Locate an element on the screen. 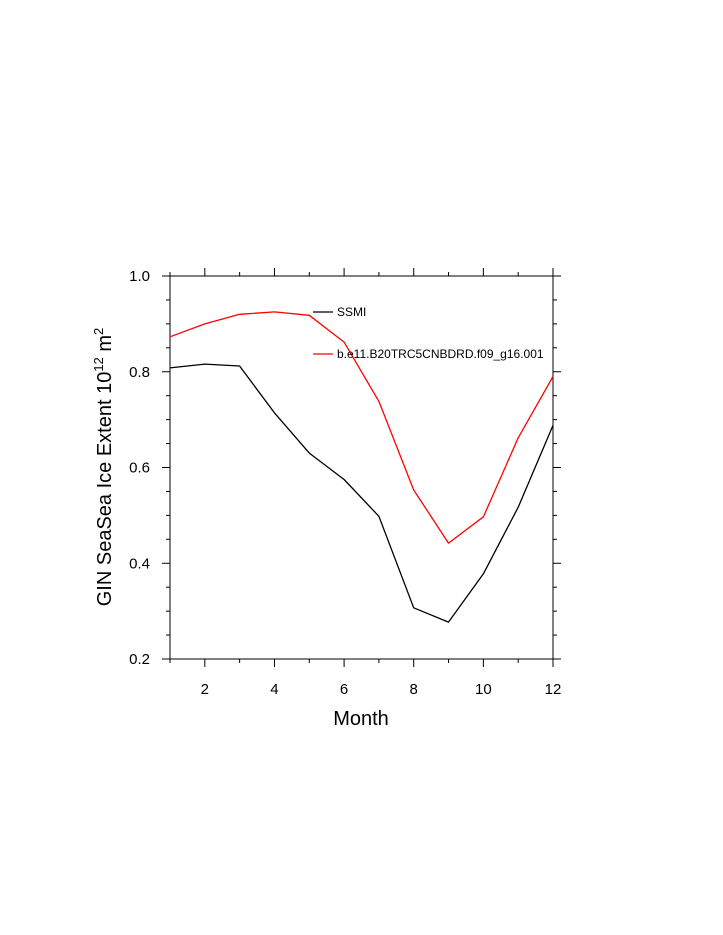  y-axis-label: GIN SeaSea Ice Extent 1012 m2 is located at coordinates (103, 467).